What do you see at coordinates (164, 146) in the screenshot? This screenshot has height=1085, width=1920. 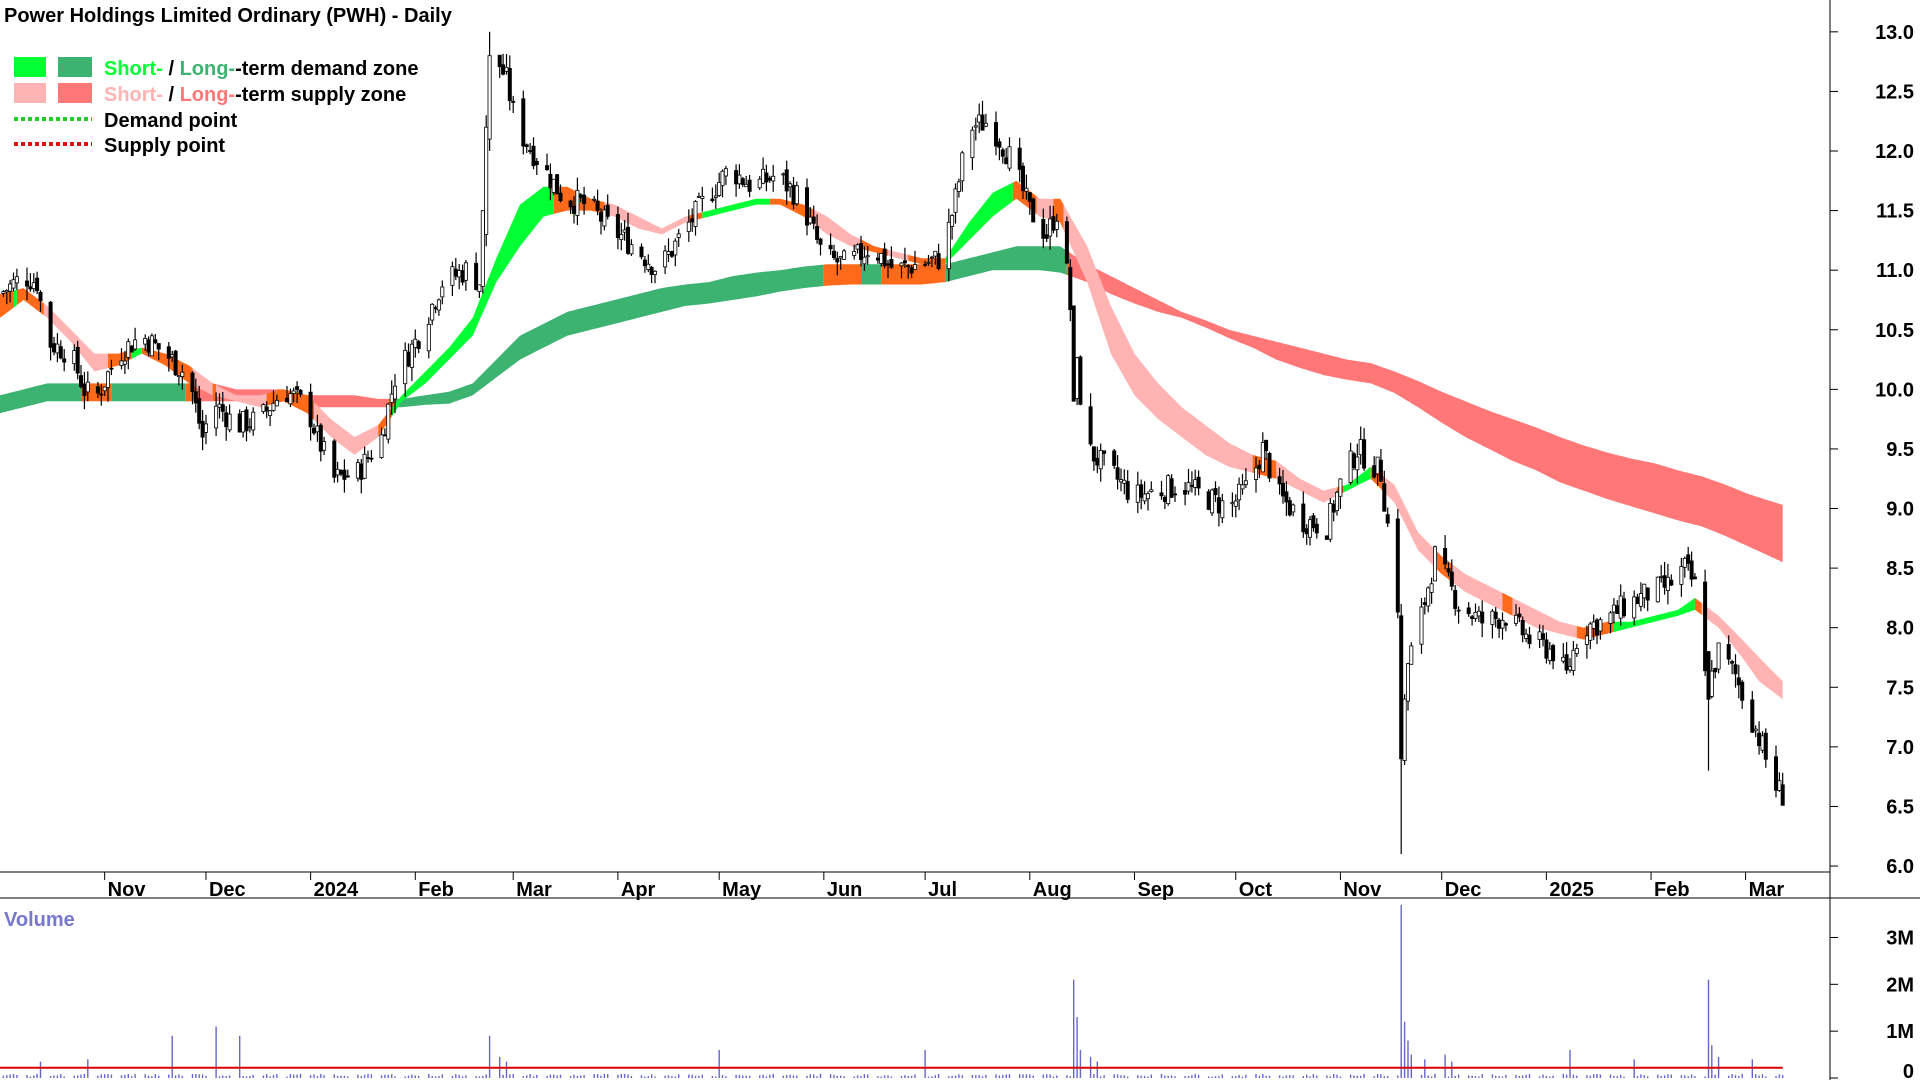 I see `legend-supply-point: Supply point` at bounding box center [164, 146].